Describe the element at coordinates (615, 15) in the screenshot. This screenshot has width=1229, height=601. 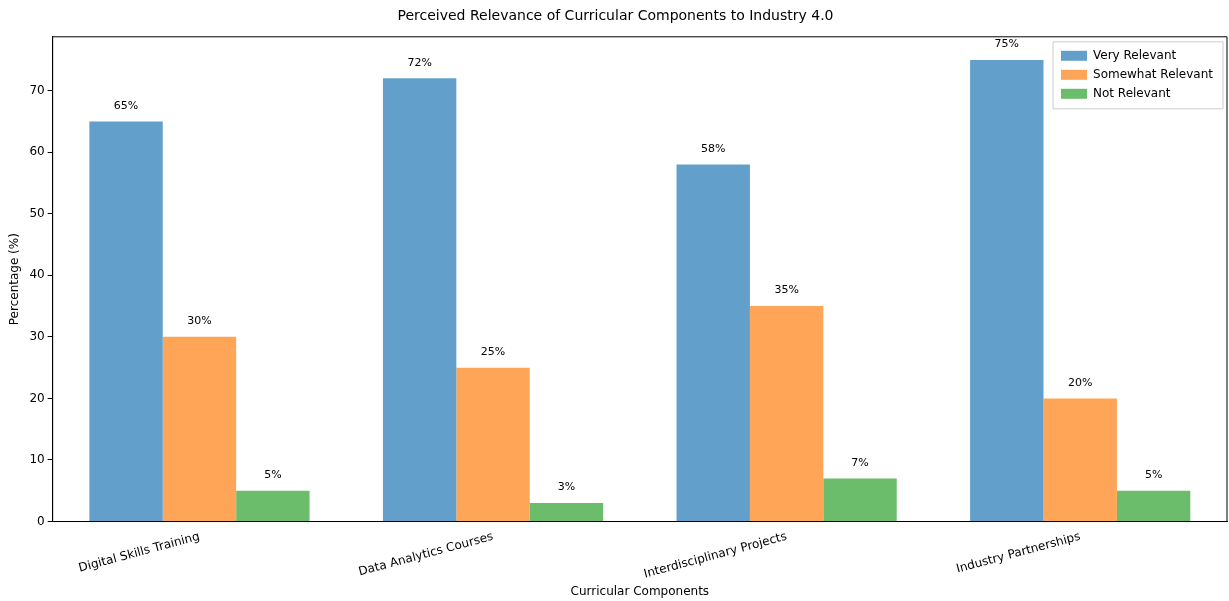
I see `chart-title: Perceived Relevance of Curricular Components to Industry 4.0` at that location.